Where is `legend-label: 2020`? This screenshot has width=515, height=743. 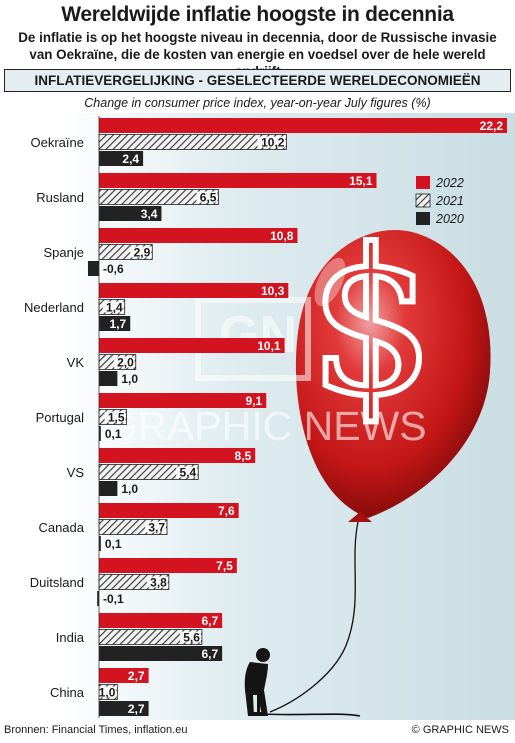 legend-label: 2020 is located at coordinates (449, 219).